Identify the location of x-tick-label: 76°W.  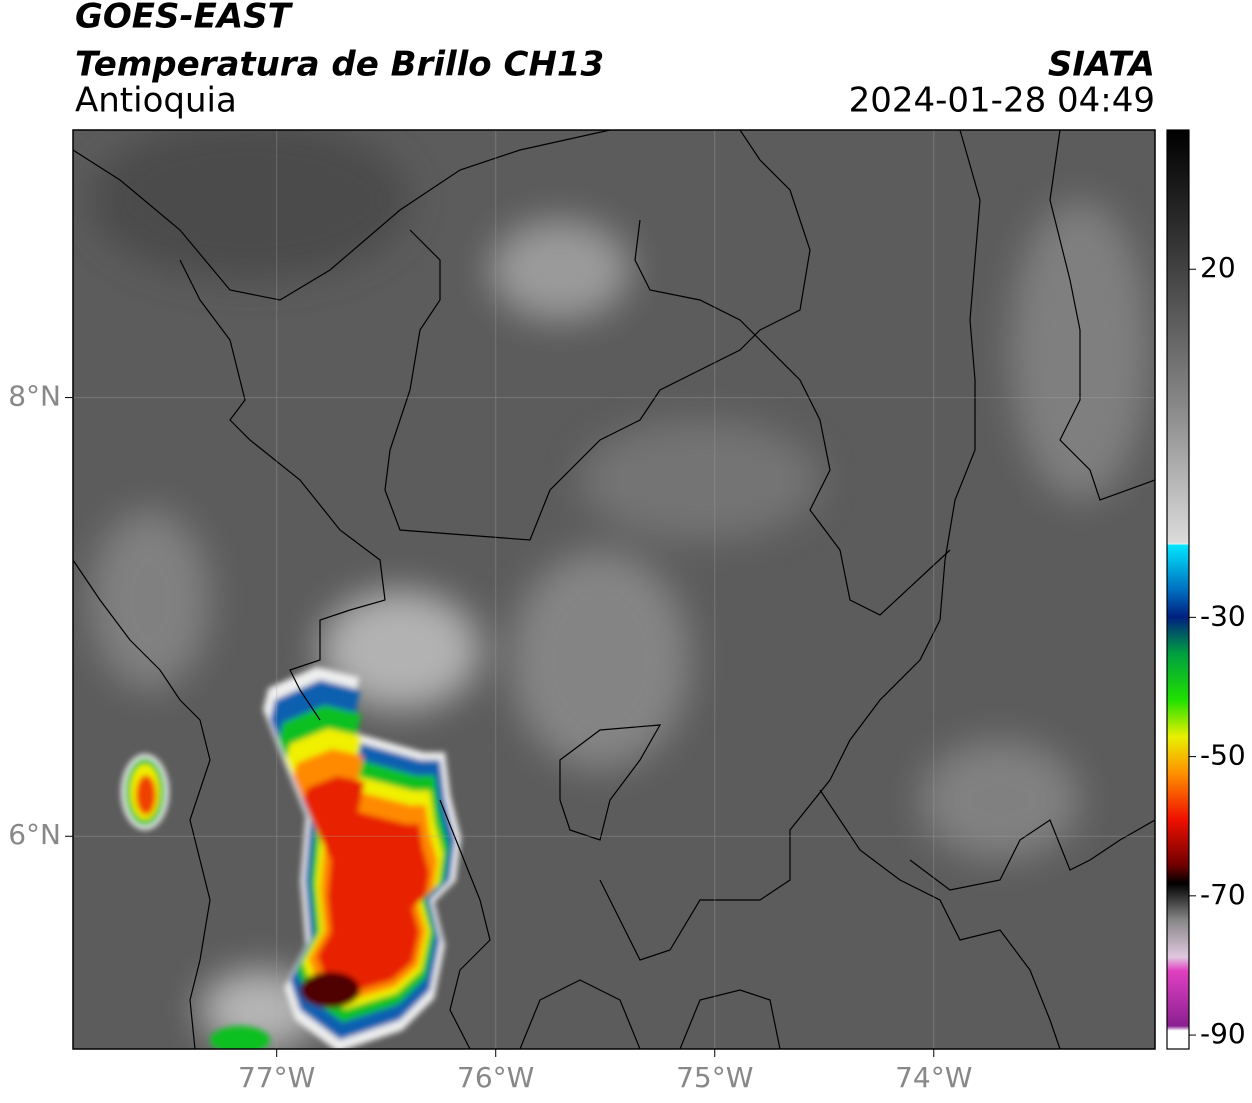
(495, 1077).